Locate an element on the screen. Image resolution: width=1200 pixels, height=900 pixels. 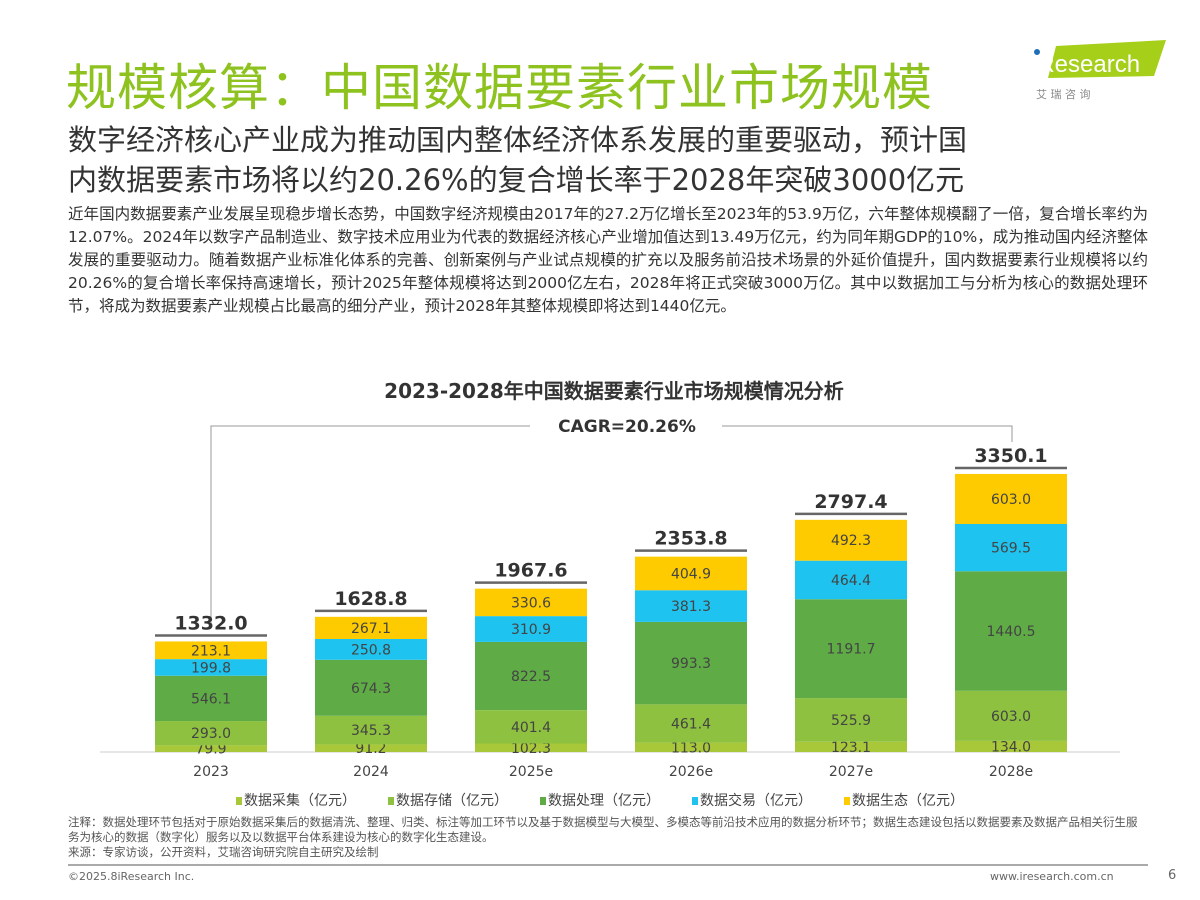
data-label: 492.3 is located at coordinates (851, 541).